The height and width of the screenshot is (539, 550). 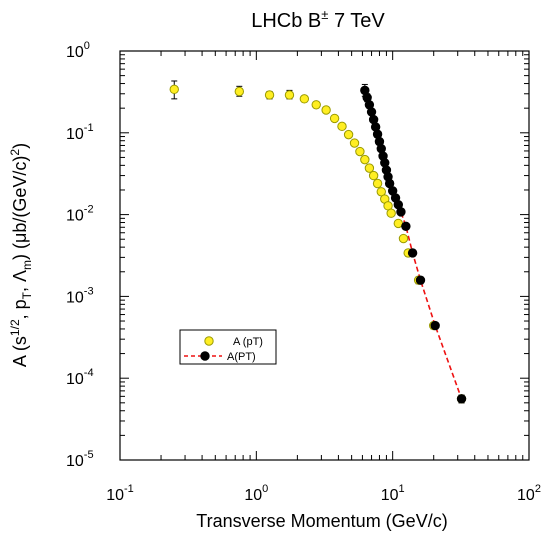 I want to click on x-tick-label: 10⁰, so click(x=256, y=493).